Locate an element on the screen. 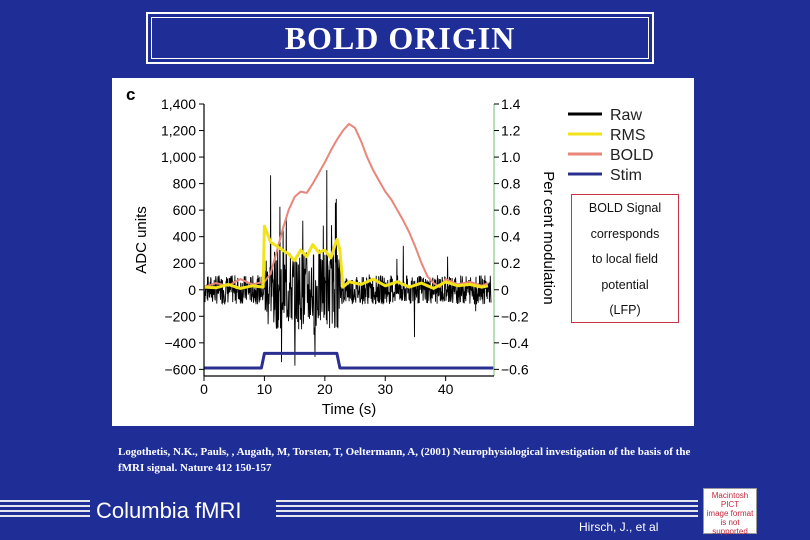 Image resolution: width=810 pixels, height=540 pixels. pict-line-1: Macintosh PICT is located at coordinates (730, 500).